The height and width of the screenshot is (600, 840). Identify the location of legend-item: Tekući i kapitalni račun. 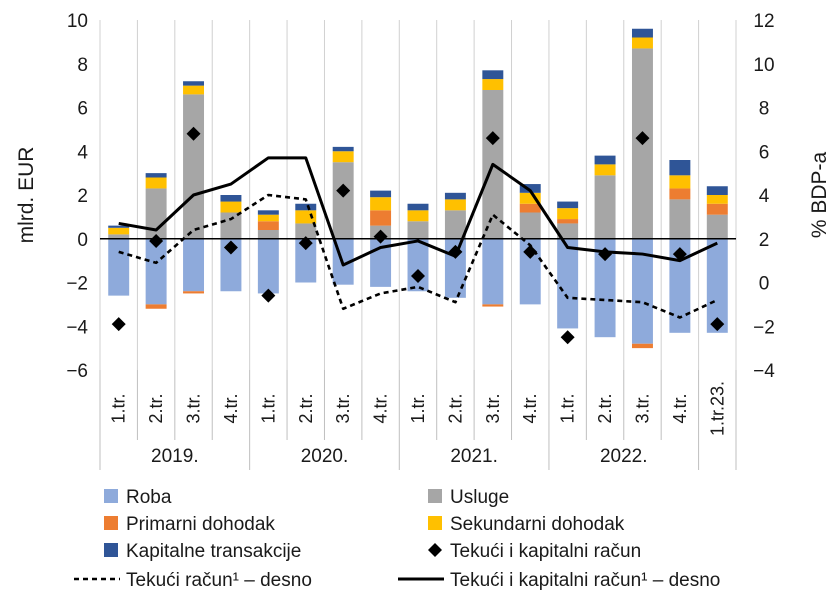
(534, 551).